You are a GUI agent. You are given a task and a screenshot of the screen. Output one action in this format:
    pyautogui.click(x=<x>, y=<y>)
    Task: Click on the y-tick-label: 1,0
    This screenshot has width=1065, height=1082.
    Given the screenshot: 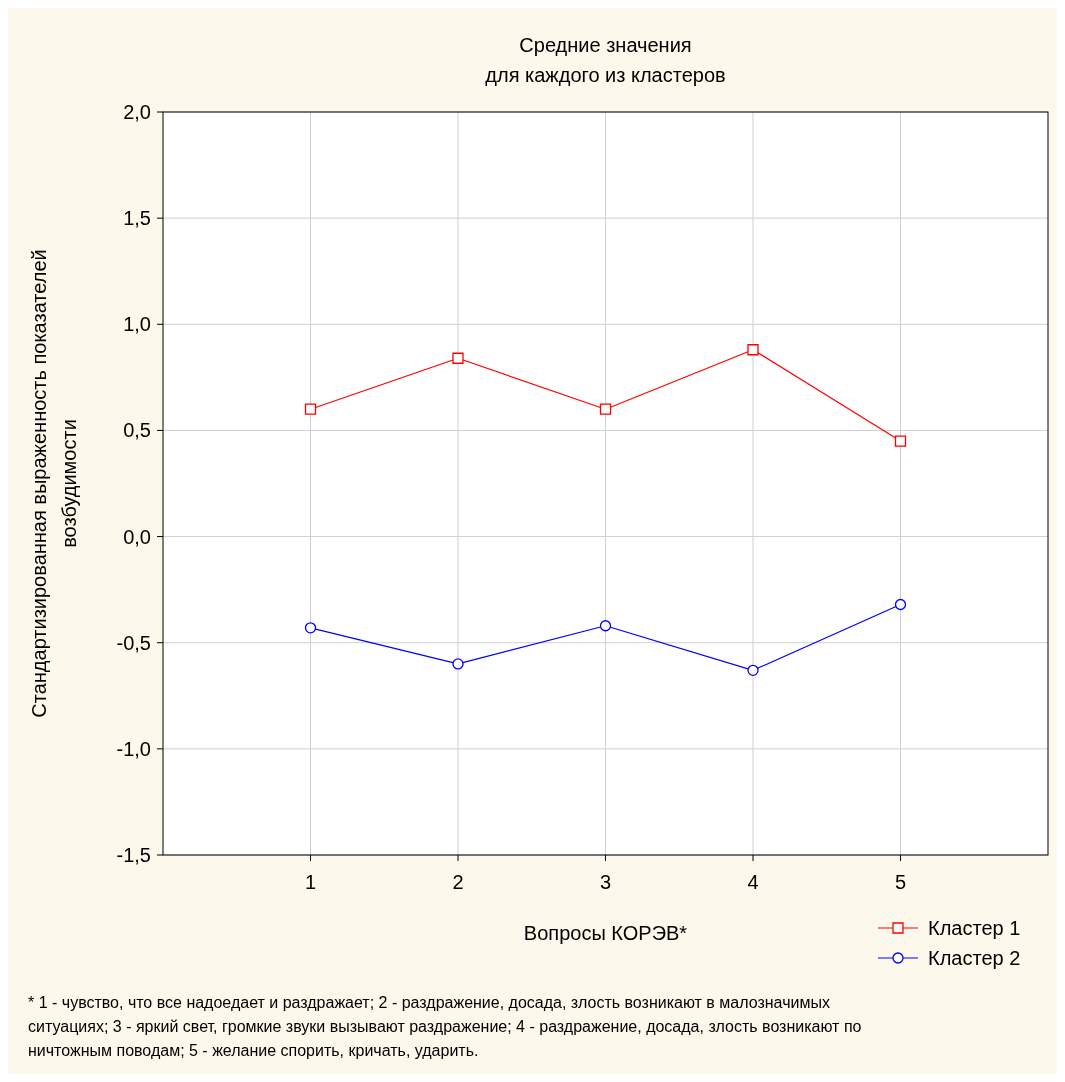 What is the action you would take?
    pyautogui.click(x=137, y=324)
    